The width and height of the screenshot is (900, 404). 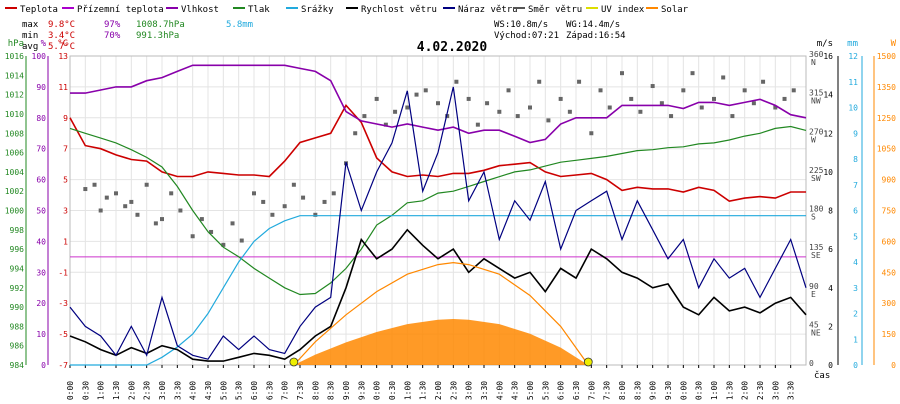 I want to click on axis-tick-hpa: 996, so click(x=17, y=249).